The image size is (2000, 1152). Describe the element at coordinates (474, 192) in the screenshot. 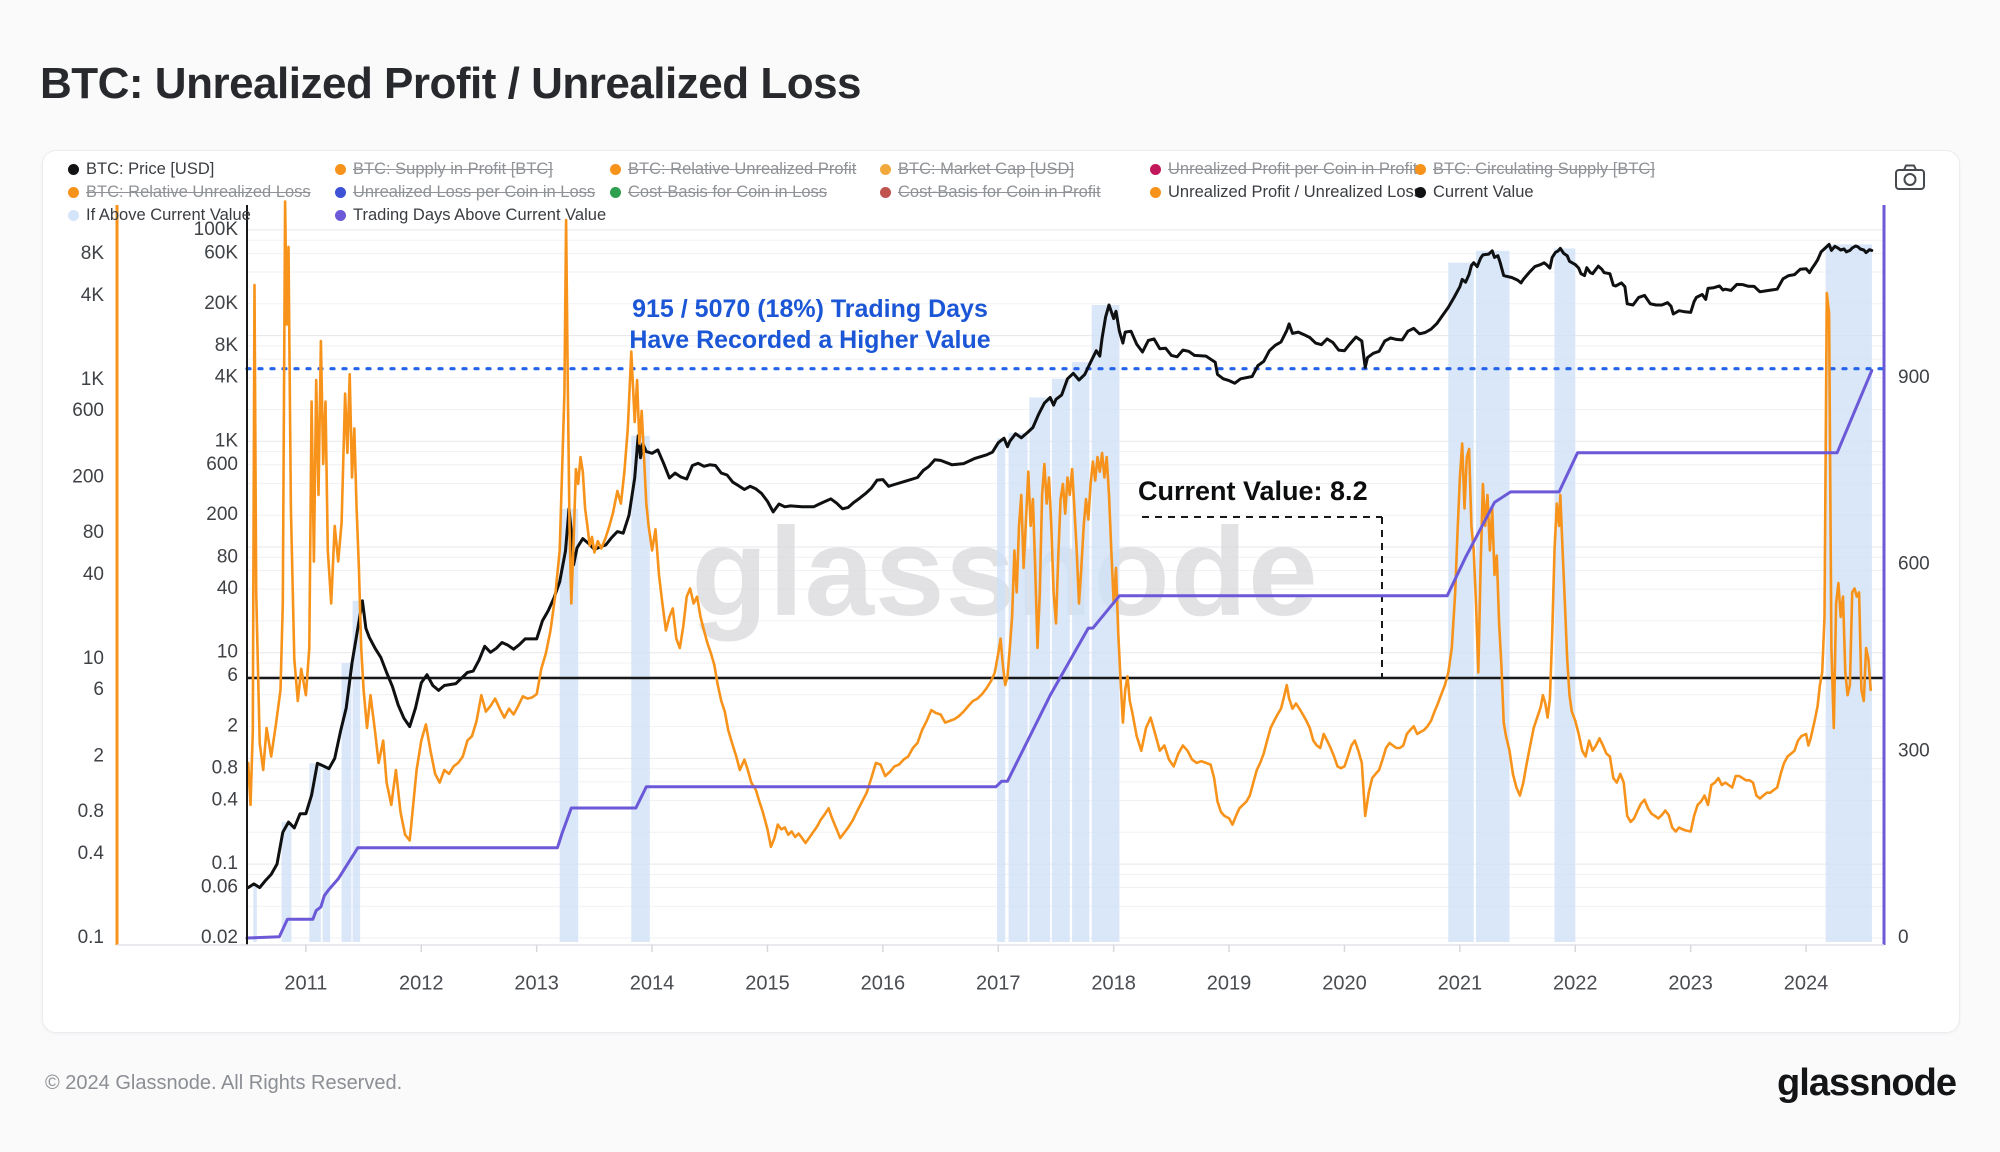

I see `legend-label: Unrealized Loss per Coin in Loss` at that location.